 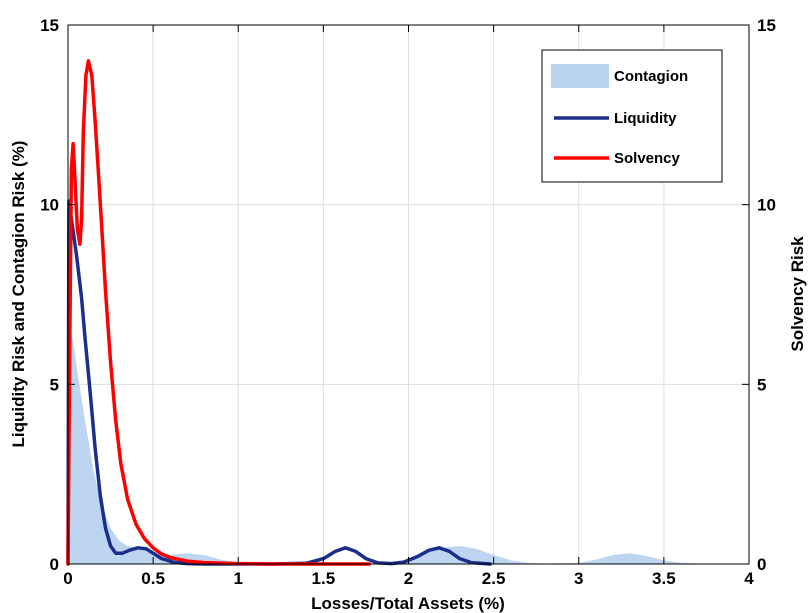 I want to click on y-left-tick-label: 15, so click(x=49, y=25).